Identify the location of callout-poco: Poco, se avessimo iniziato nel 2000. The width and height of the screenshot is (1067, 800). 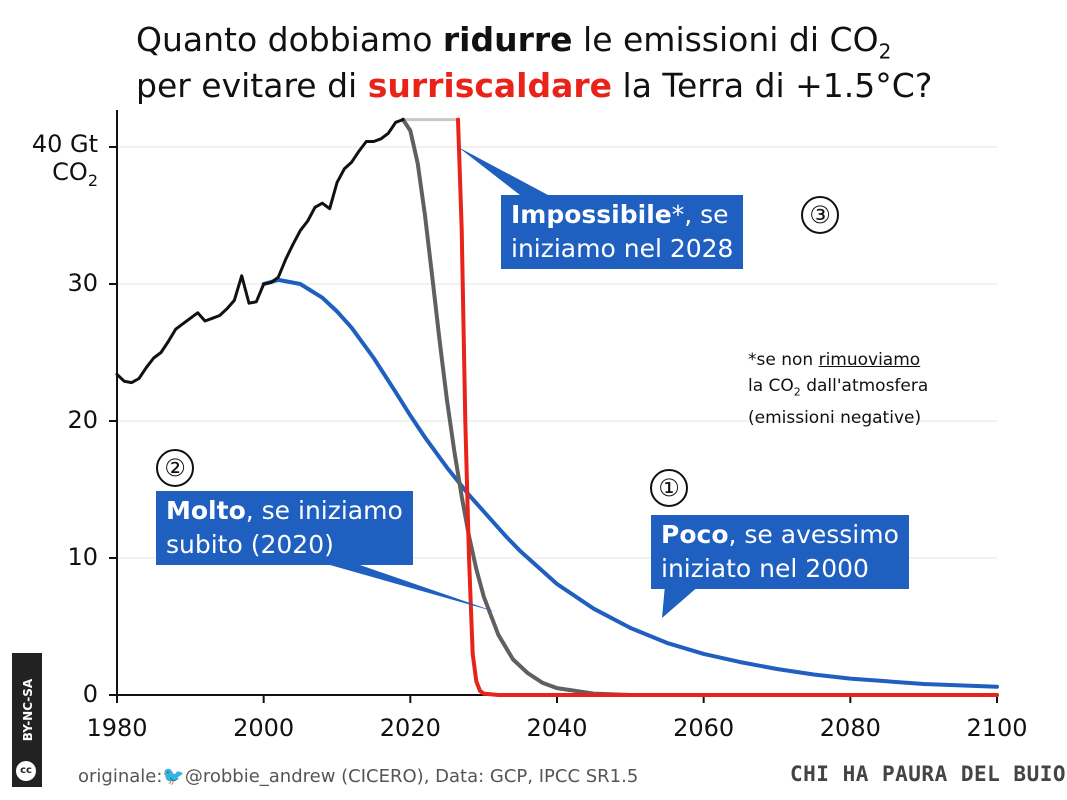
(780, 552).